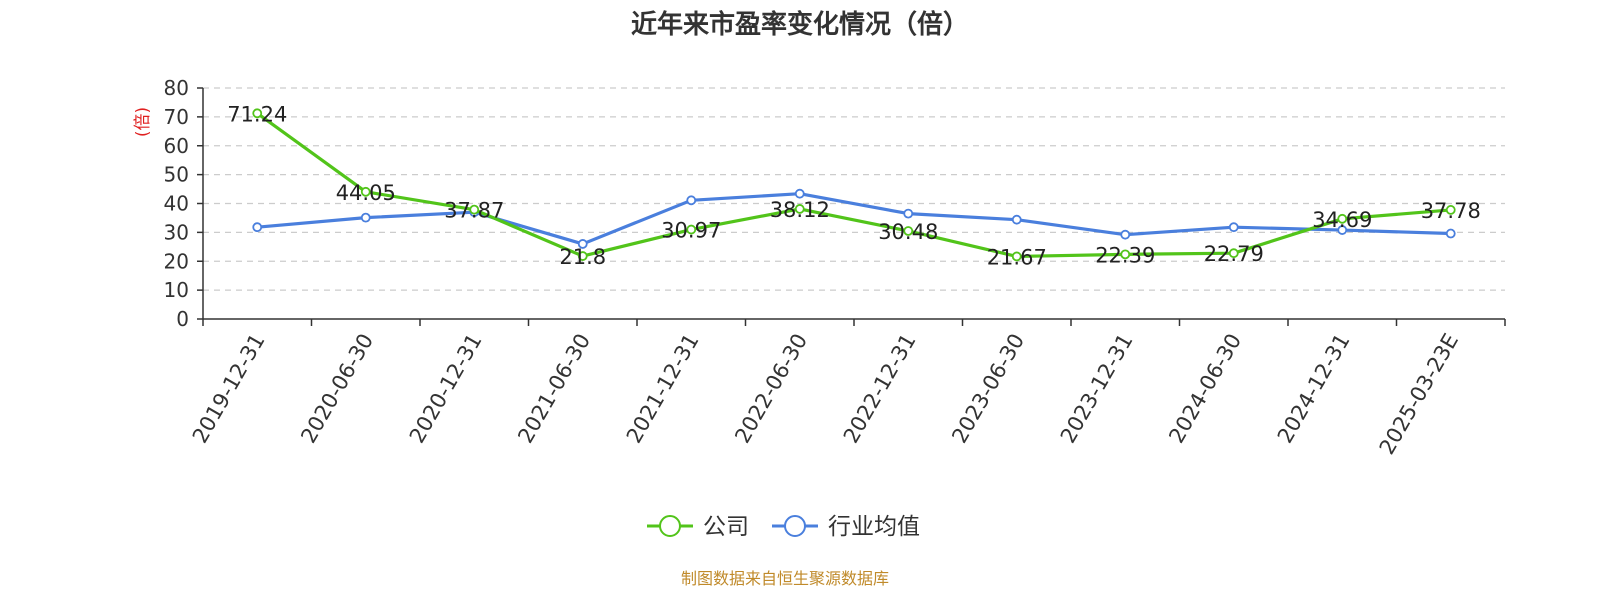  I want to click on y-axis-label: (倍), so click(143, 122).